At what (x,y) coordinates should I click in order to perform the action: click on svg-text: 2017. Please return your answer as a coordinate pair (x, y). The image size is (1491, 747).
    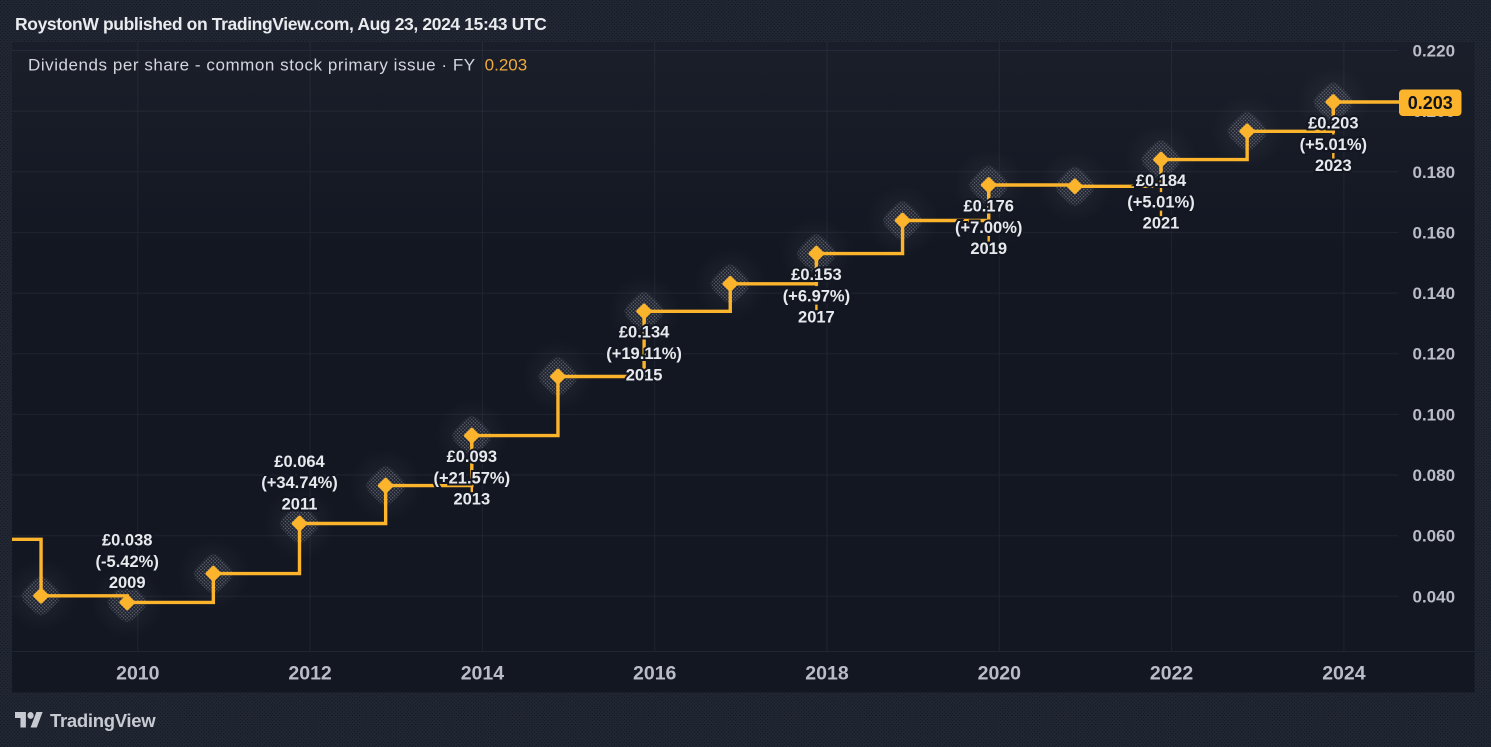
    Looking at the image, I should click on (816, 318).